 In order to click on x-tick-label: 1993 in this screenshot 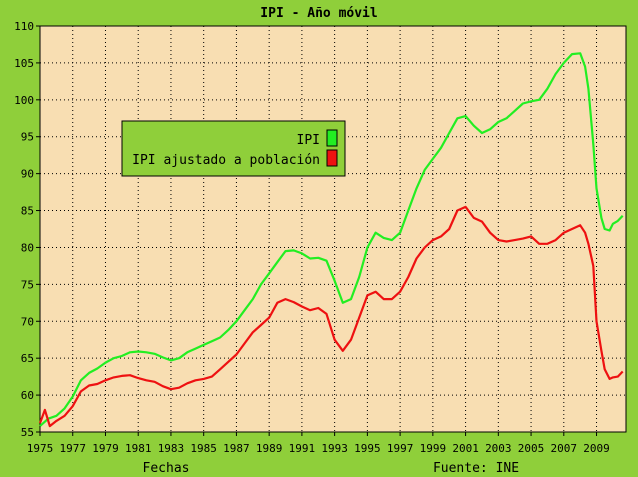, I will do `click(334, 448)`.